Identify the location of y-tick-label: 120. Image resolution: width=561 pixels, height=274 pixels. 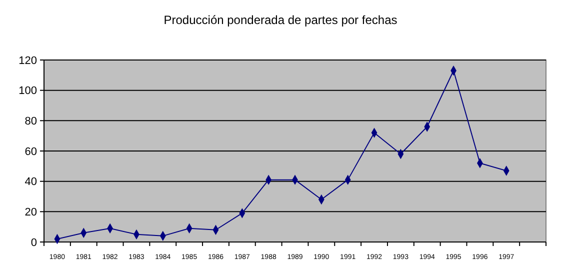
(27, 60).